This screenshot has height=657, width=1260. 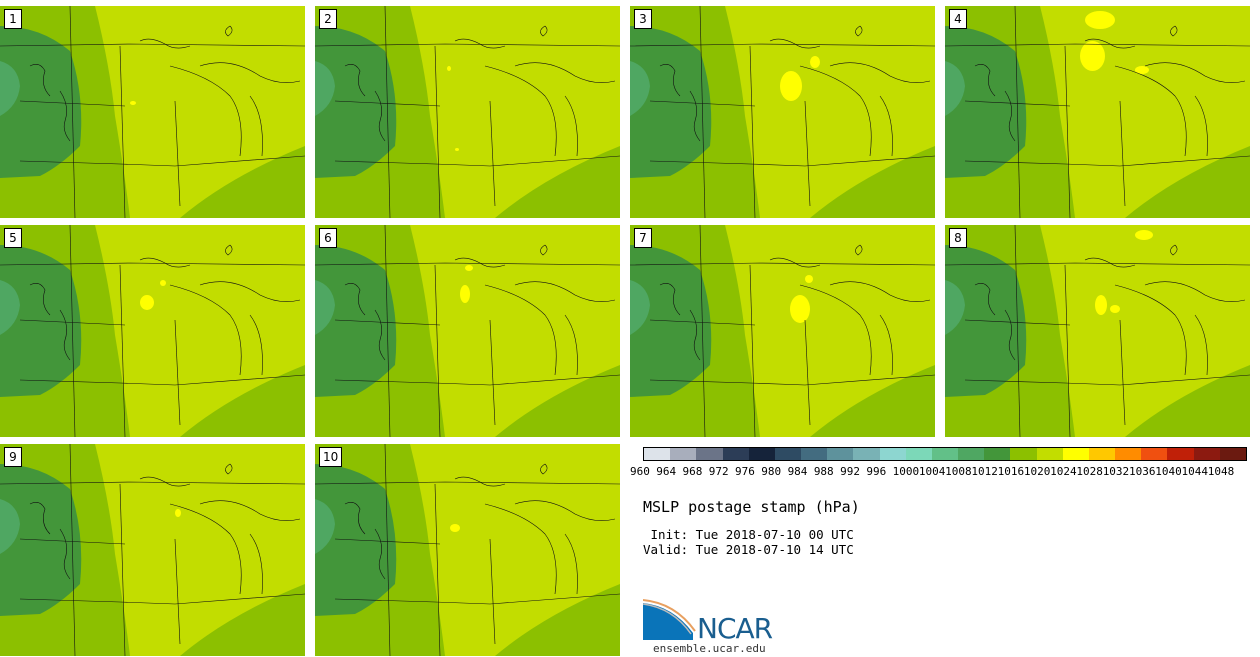 What do you see at coordinates (328, 19) in the screenshot?
I see `panel-label-2: 2` at bounding box center [328, 19].